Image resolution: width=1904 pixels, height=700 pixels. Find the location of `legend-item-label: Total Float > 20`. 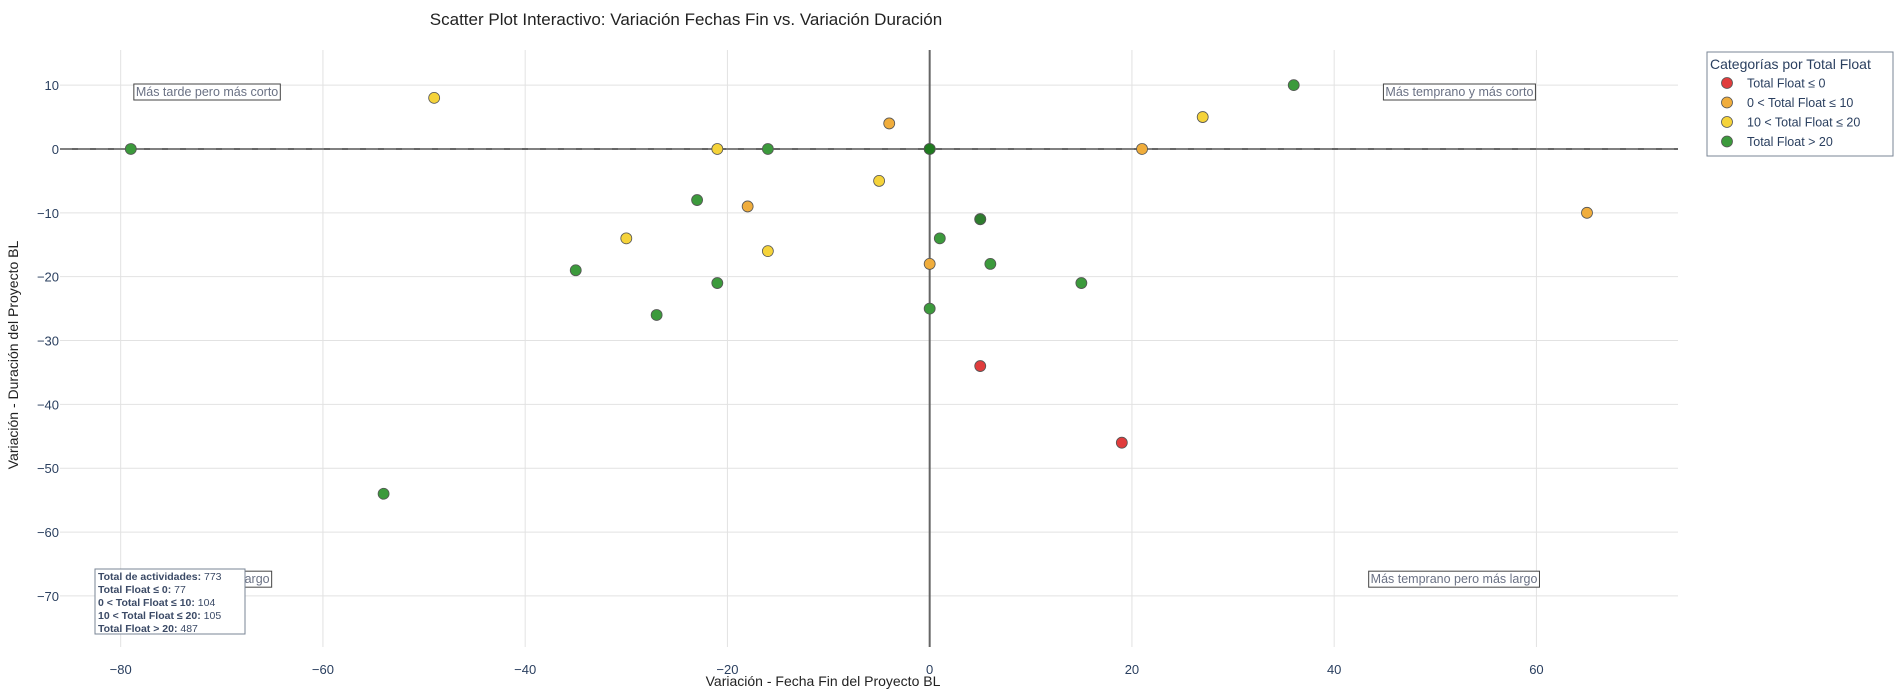

legend-item-label: Total Float > 20 is located at coordinates (1790, 142).